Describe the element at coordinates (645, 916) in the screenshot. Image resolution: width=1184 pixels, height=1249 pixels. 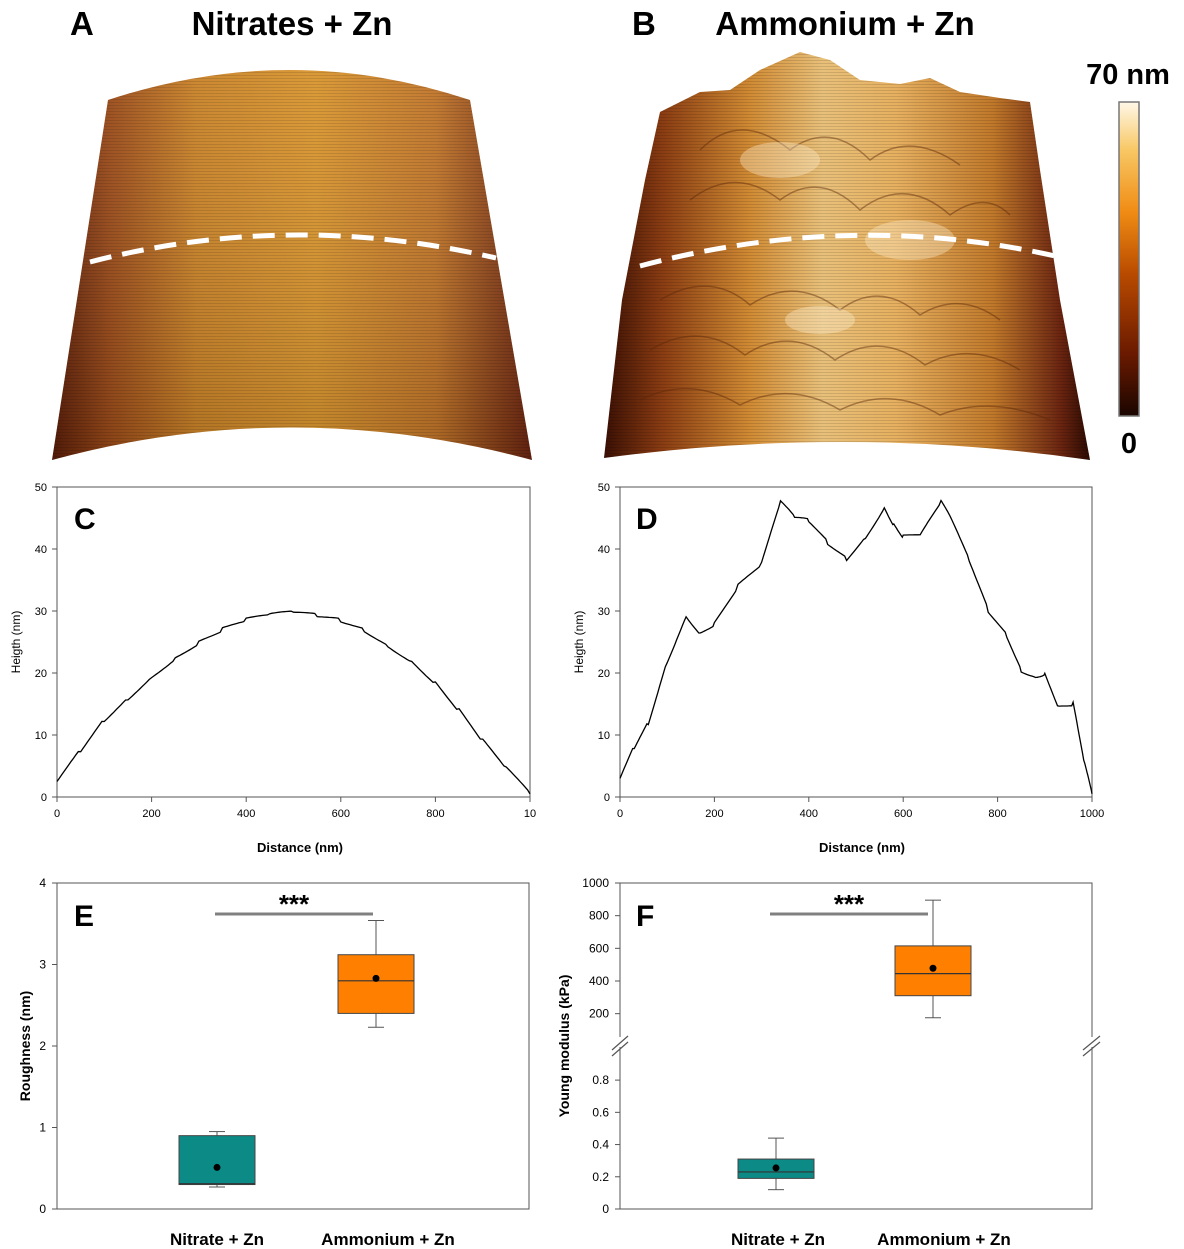
I see `panel-f-letter: F` at that location.